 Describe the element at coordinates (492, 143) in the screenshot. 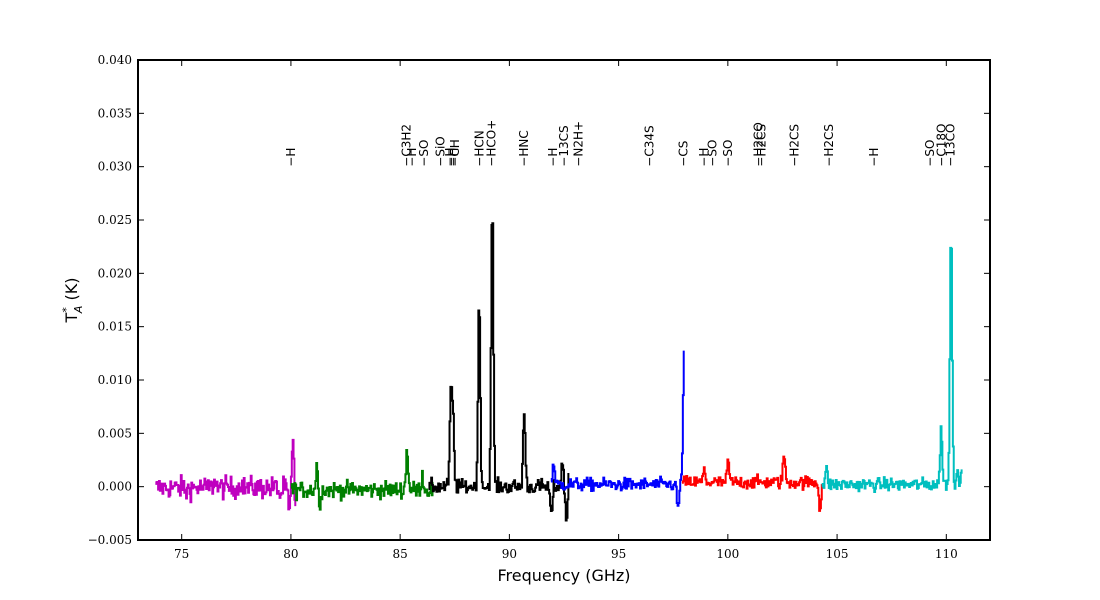

I see `line-id-label: −HCO+` at that location.